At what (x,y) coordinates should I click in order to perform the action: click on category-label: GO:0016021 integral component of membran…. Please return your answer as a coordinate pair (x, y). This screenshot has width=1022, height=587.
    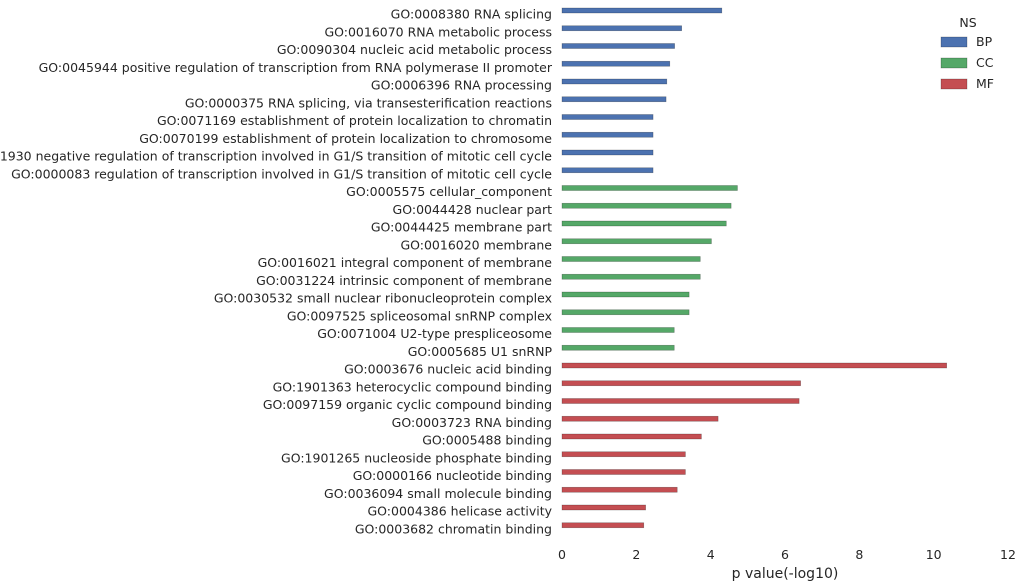
    Looking at the image, I should click on (405, 262).